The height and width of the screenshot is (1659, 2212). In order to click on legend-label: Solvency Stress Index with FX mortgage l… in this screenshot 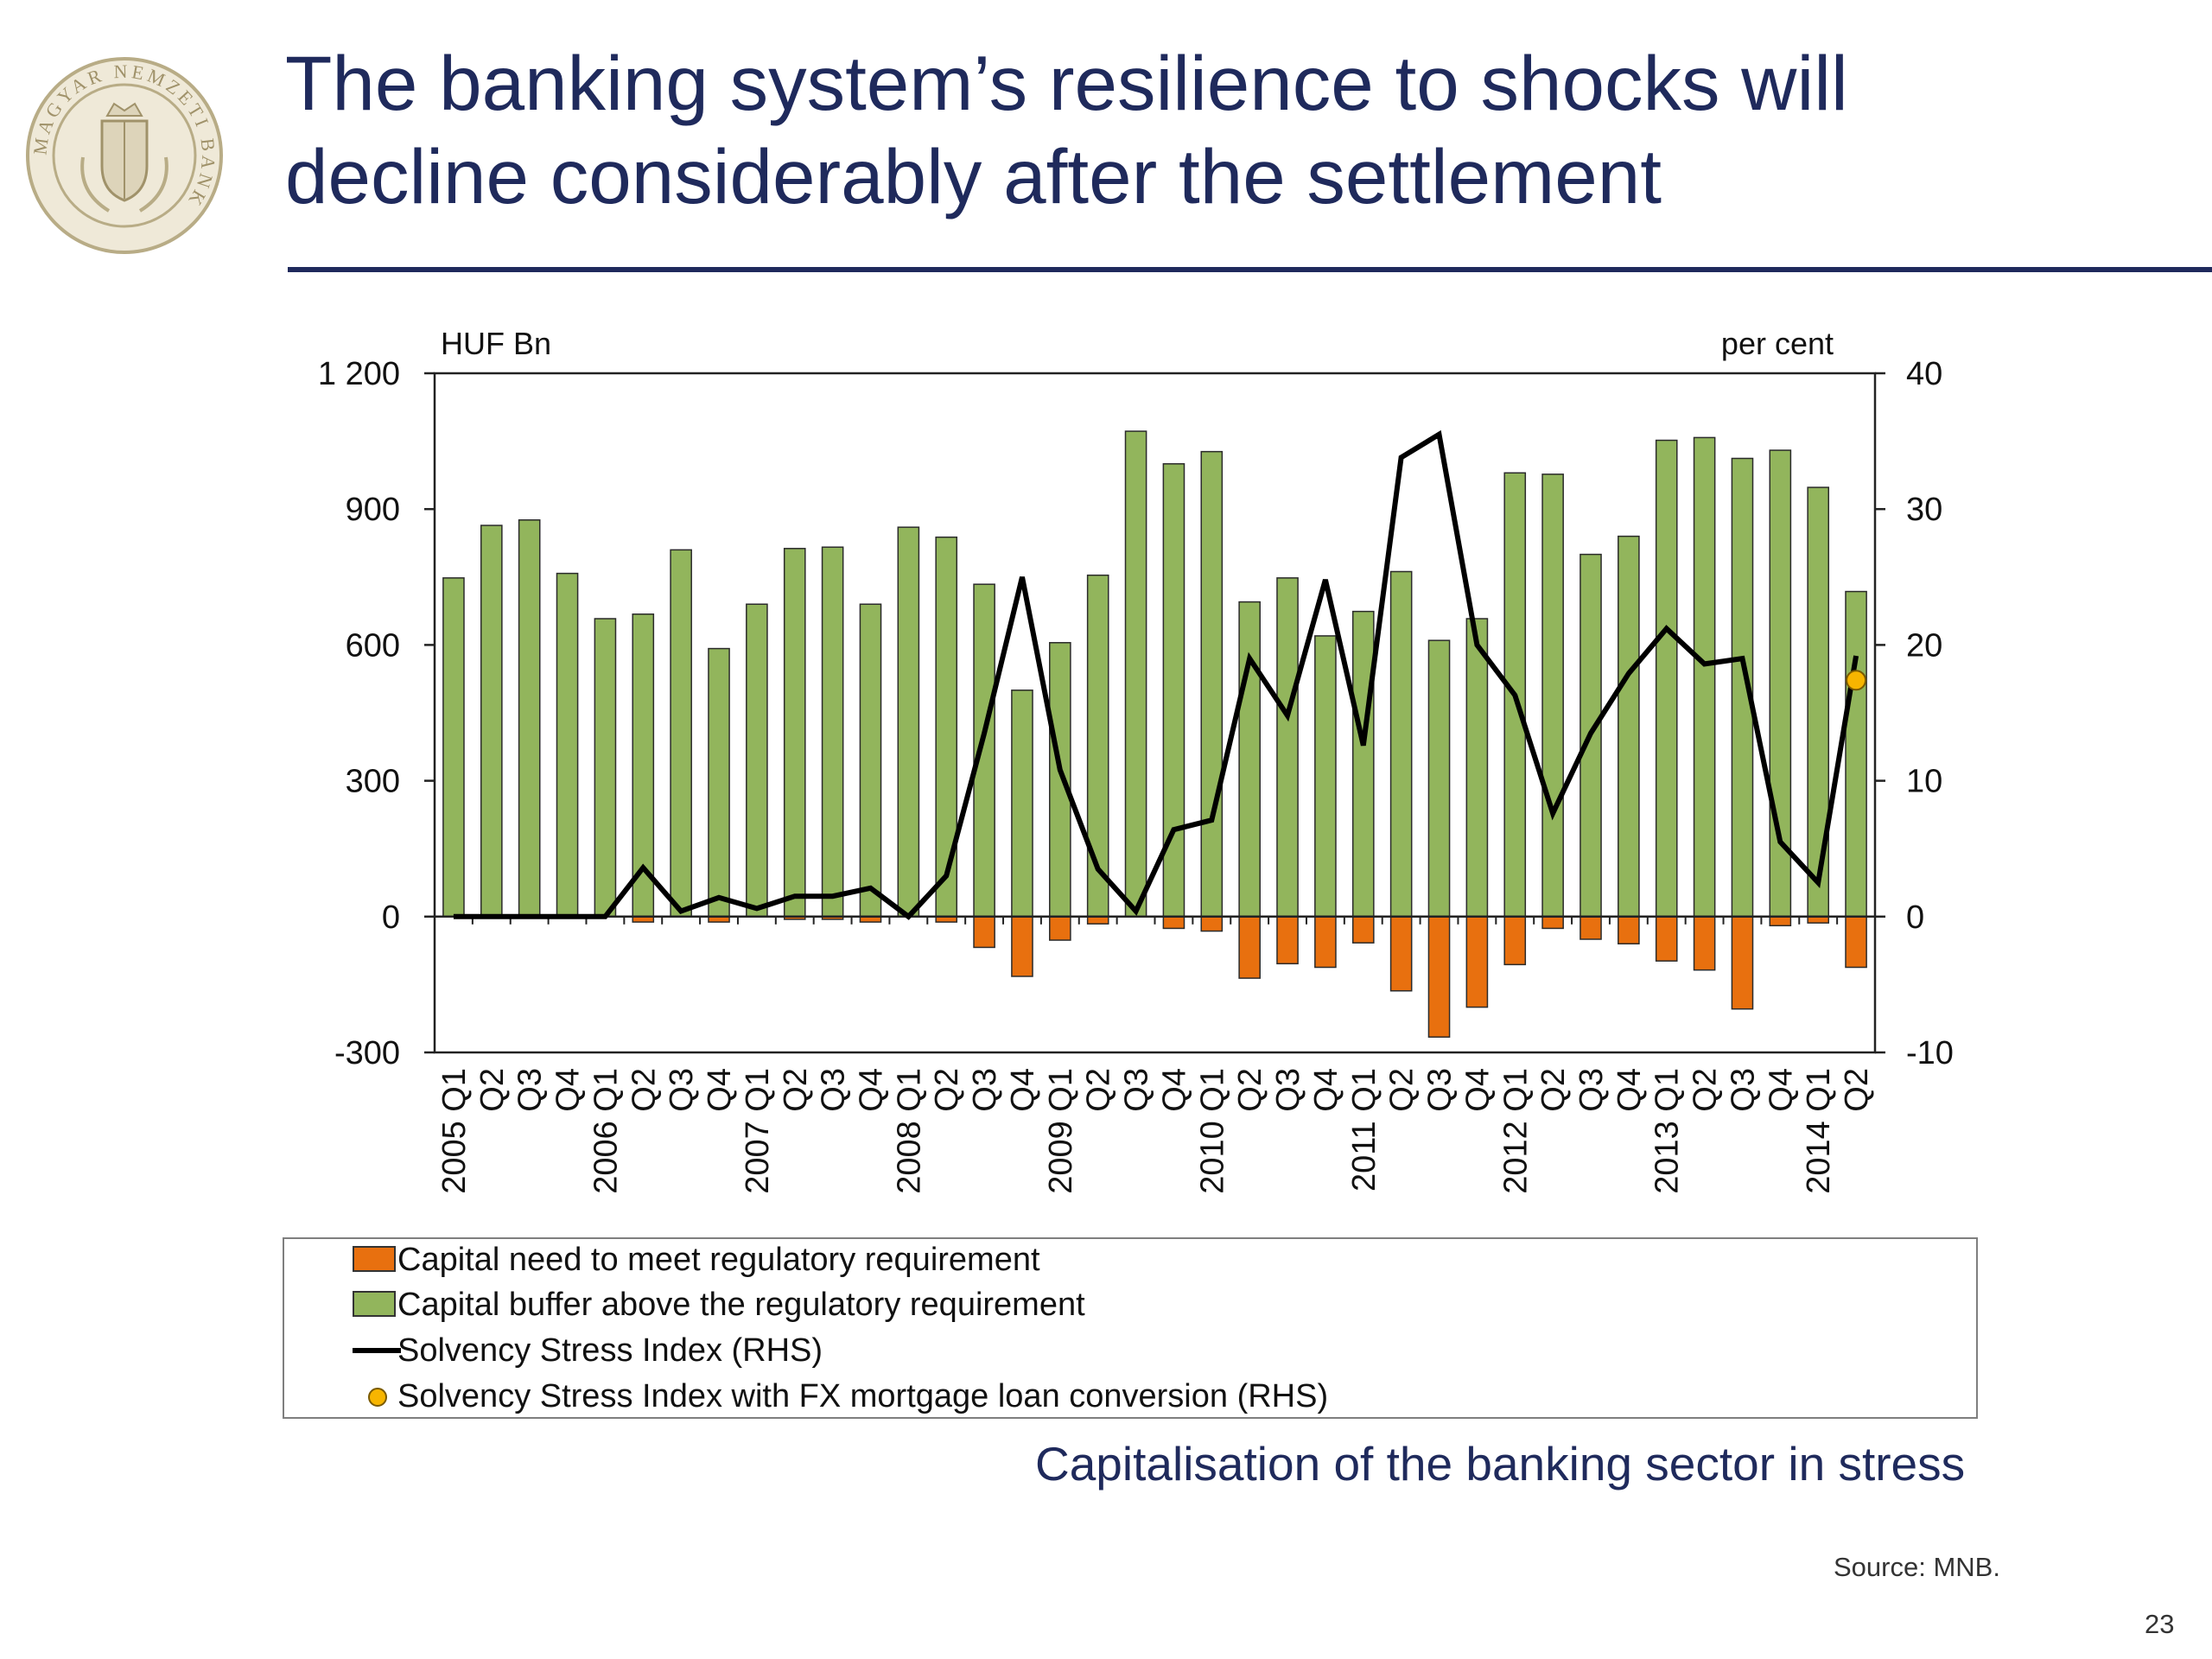, I will do `click(863, 1395)`.